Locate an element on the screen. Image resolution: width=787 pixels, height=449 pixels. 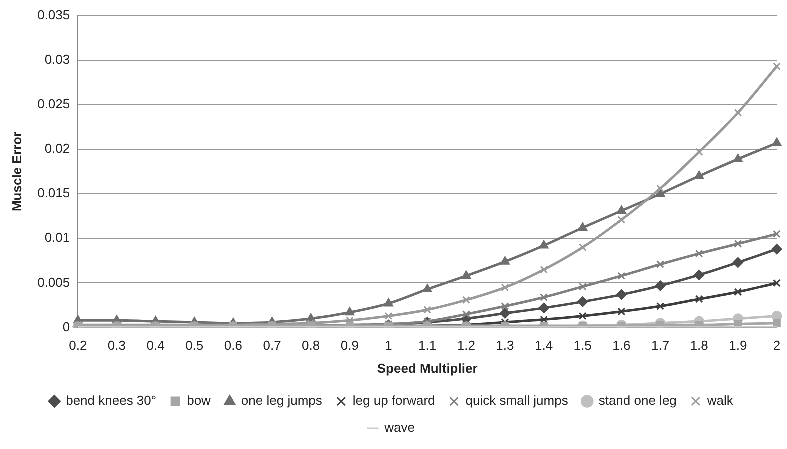
y-tick-label: 0.03 is located at coordinates (57, 59).